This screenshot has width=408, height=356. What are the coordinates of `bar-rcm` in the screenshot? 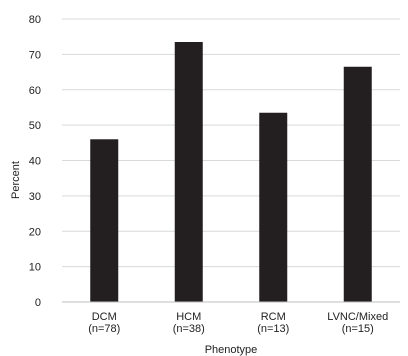 It's located at (273, 207).